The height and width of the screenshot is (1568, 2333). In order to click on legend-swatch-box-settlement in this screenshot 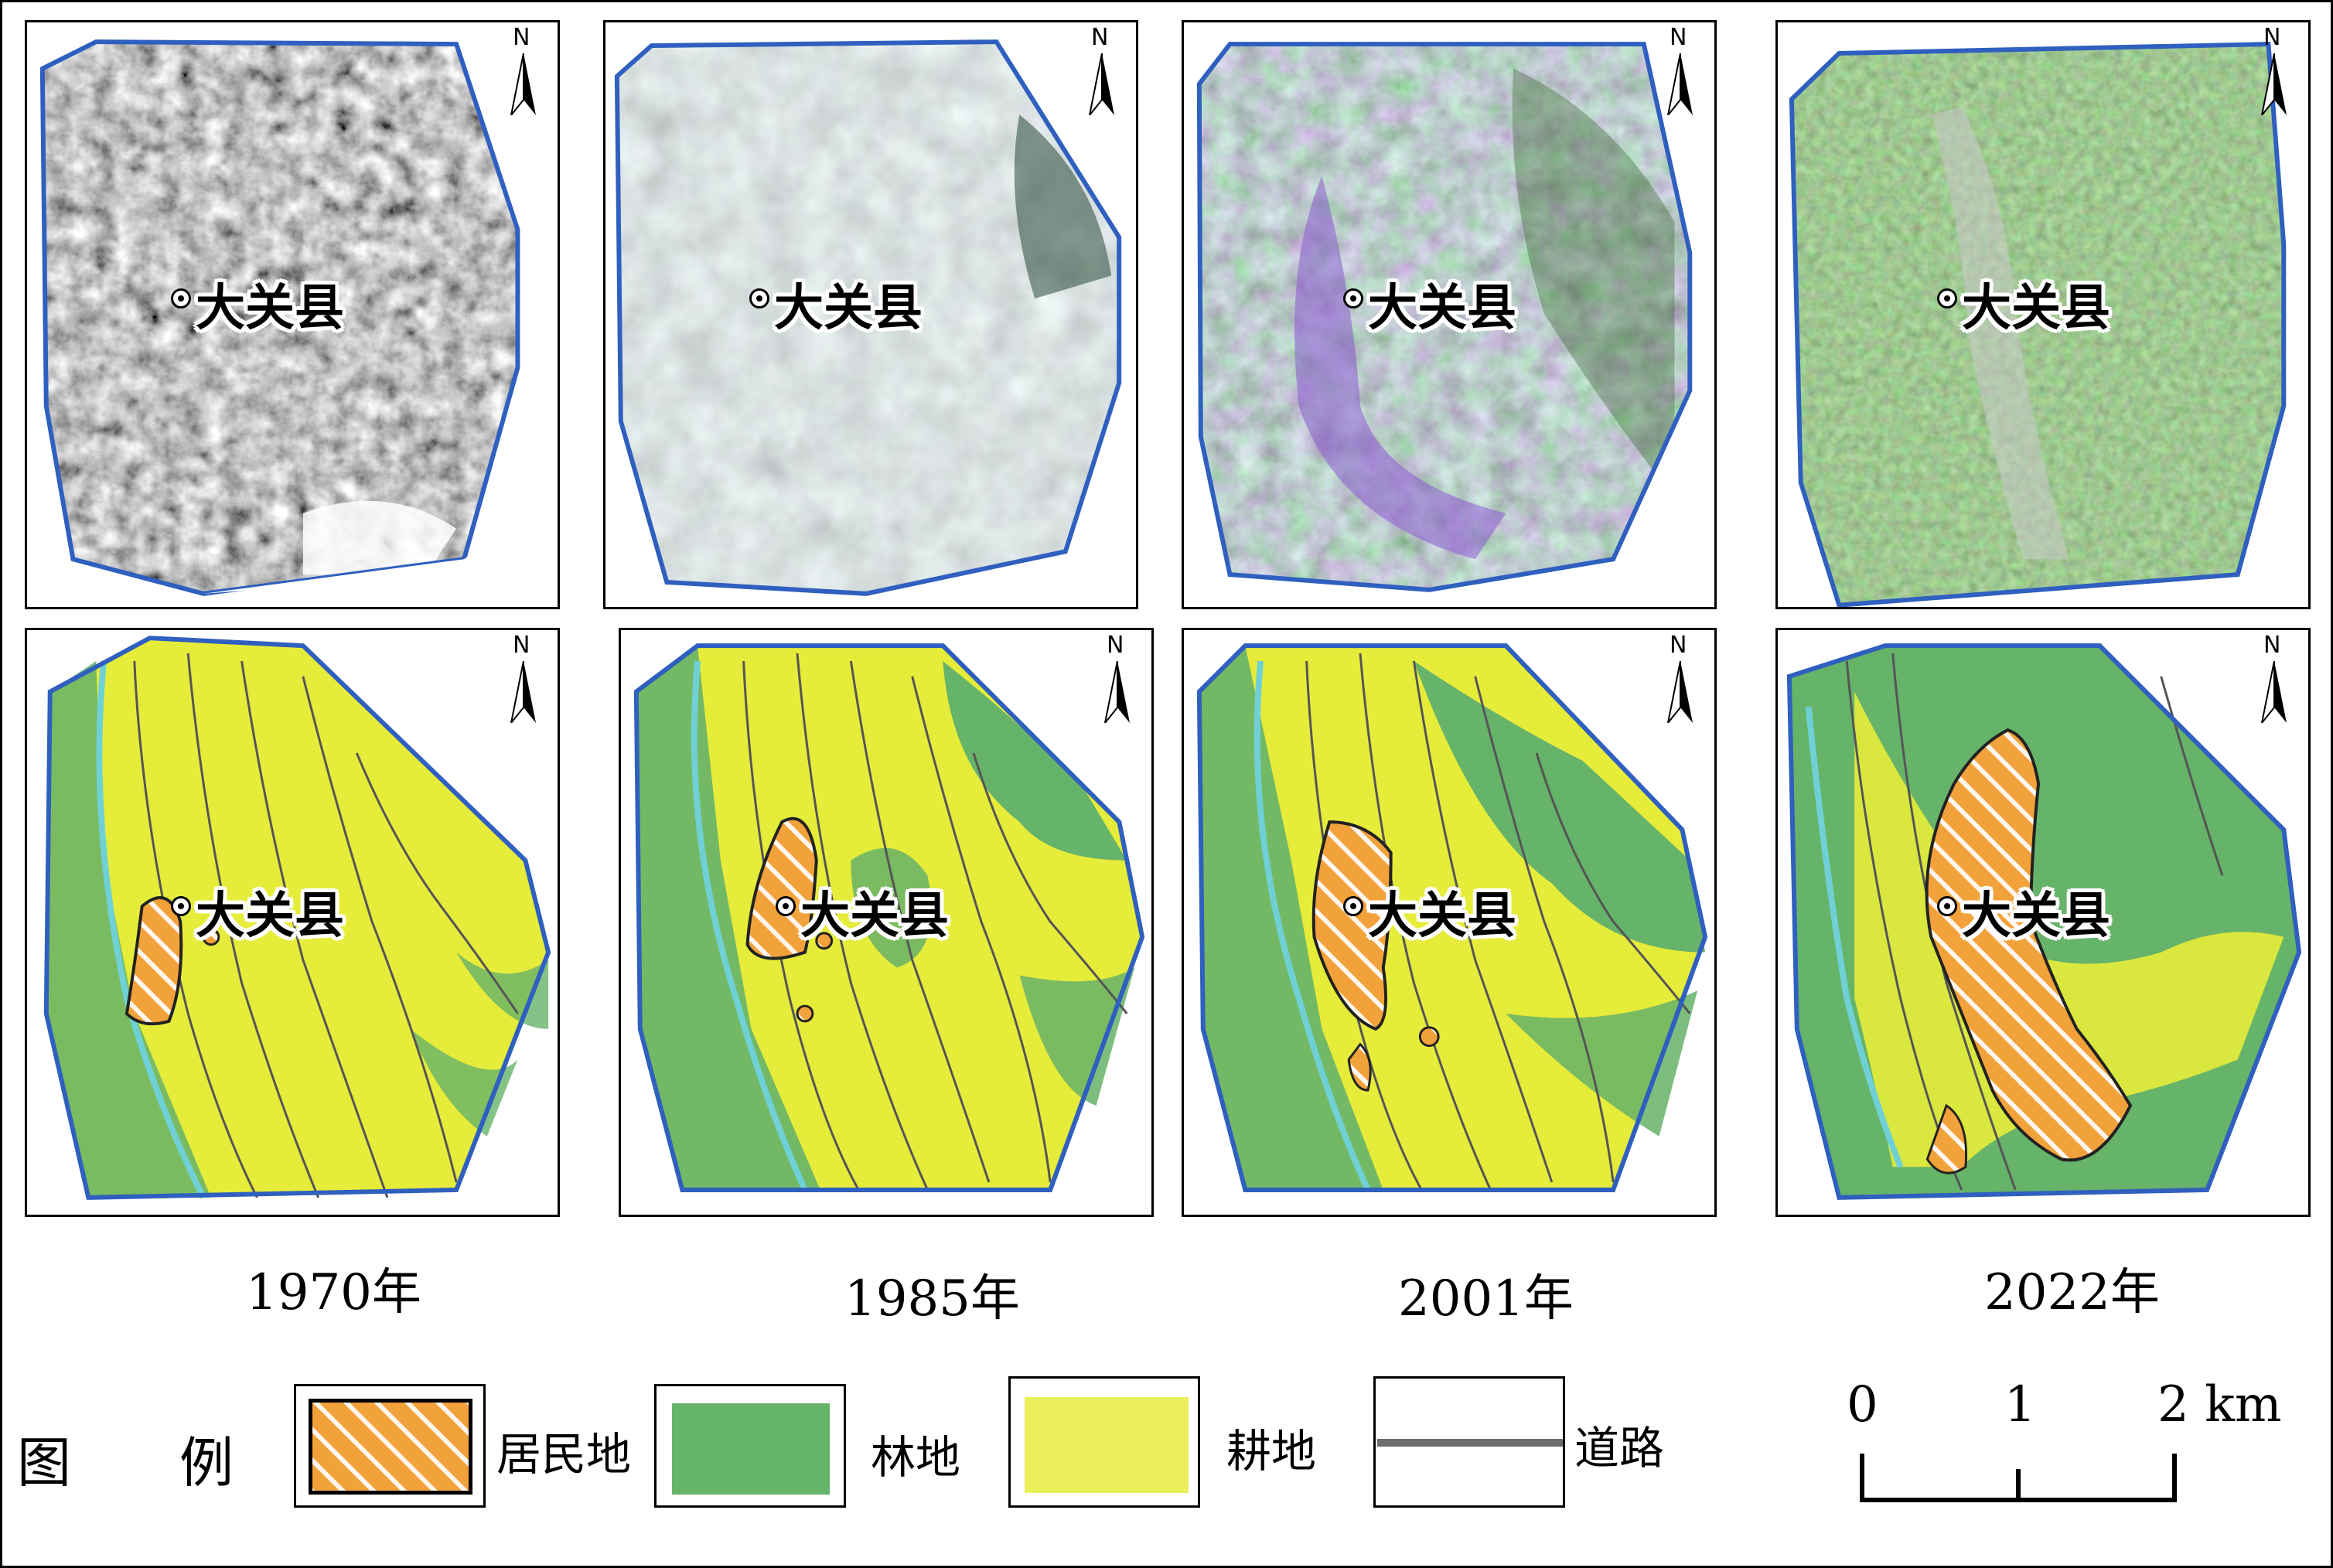, I will do `click(390, 1446)`.